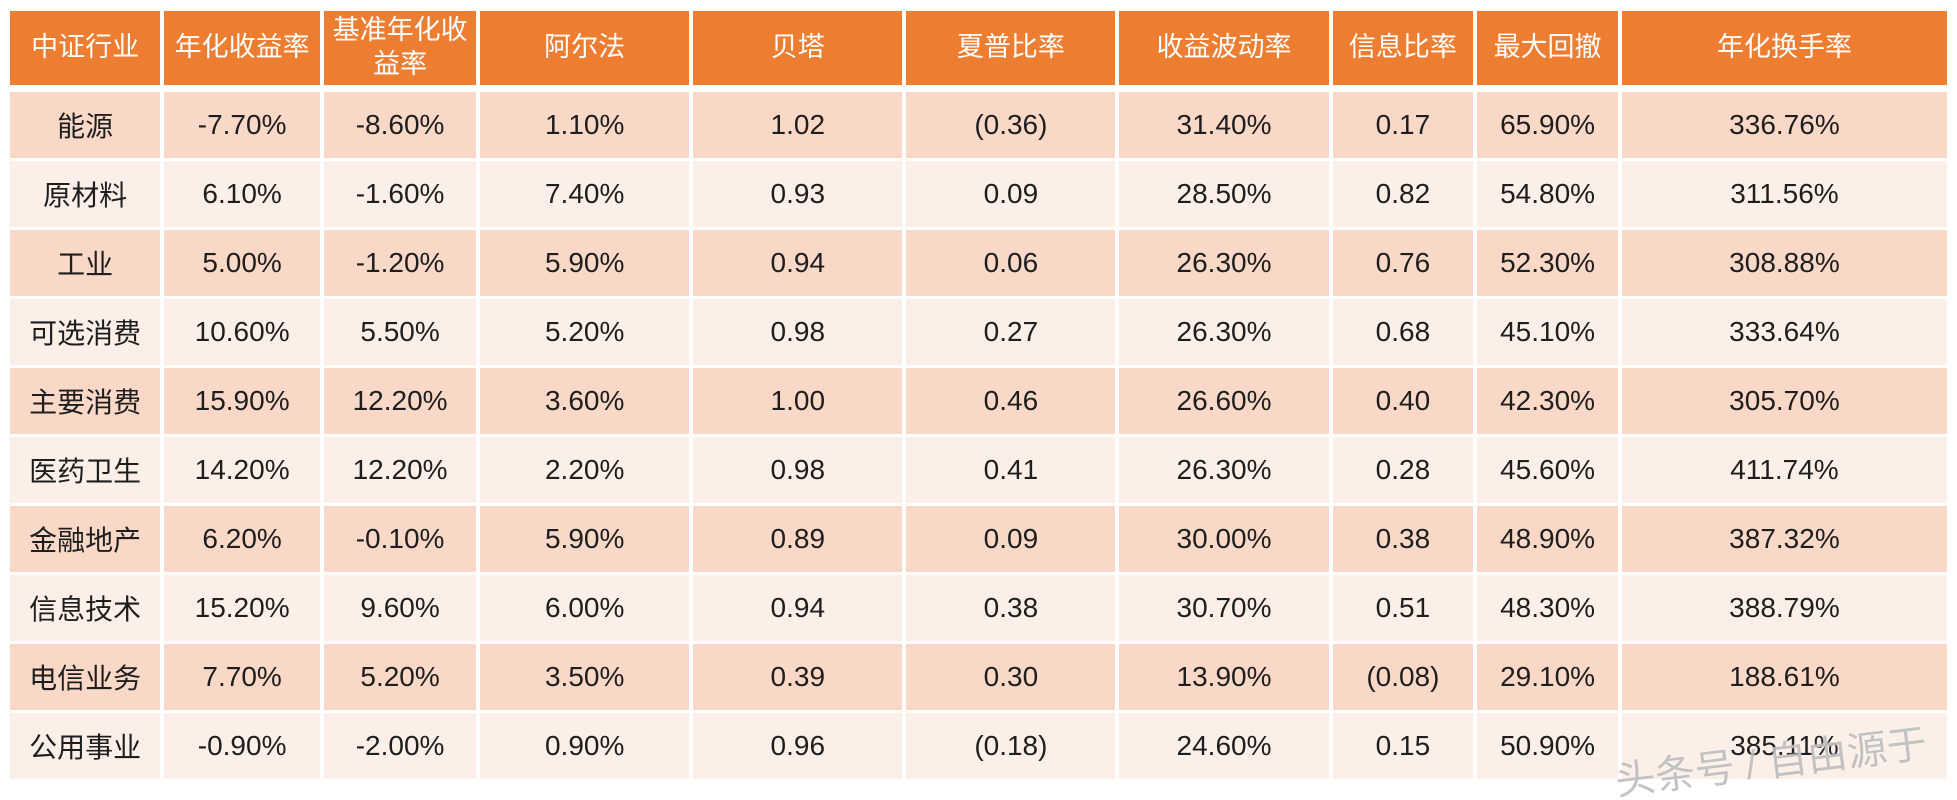 The image size is (1957, 800). I want to click on value-cell: 7.40%, so click(585, 194).